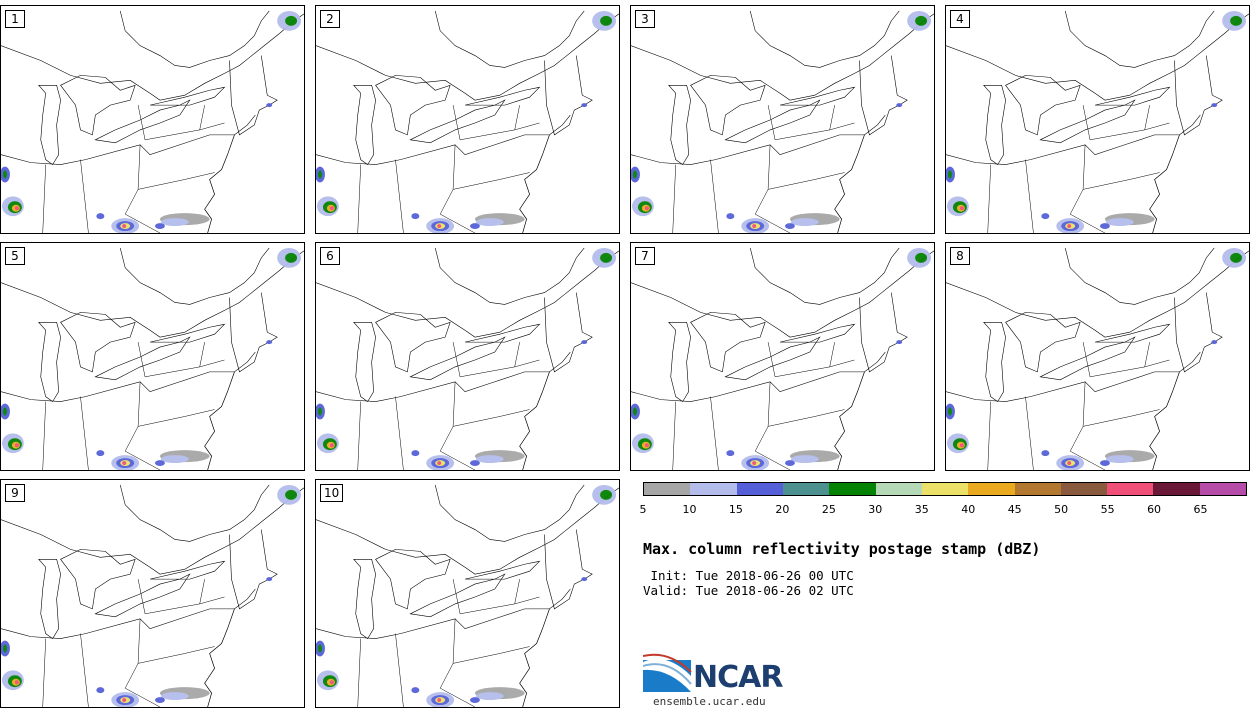 The width and height of the screenshot is (1260, 709). I want to click on colorbar-tick-label: 20, so click(782, 509).